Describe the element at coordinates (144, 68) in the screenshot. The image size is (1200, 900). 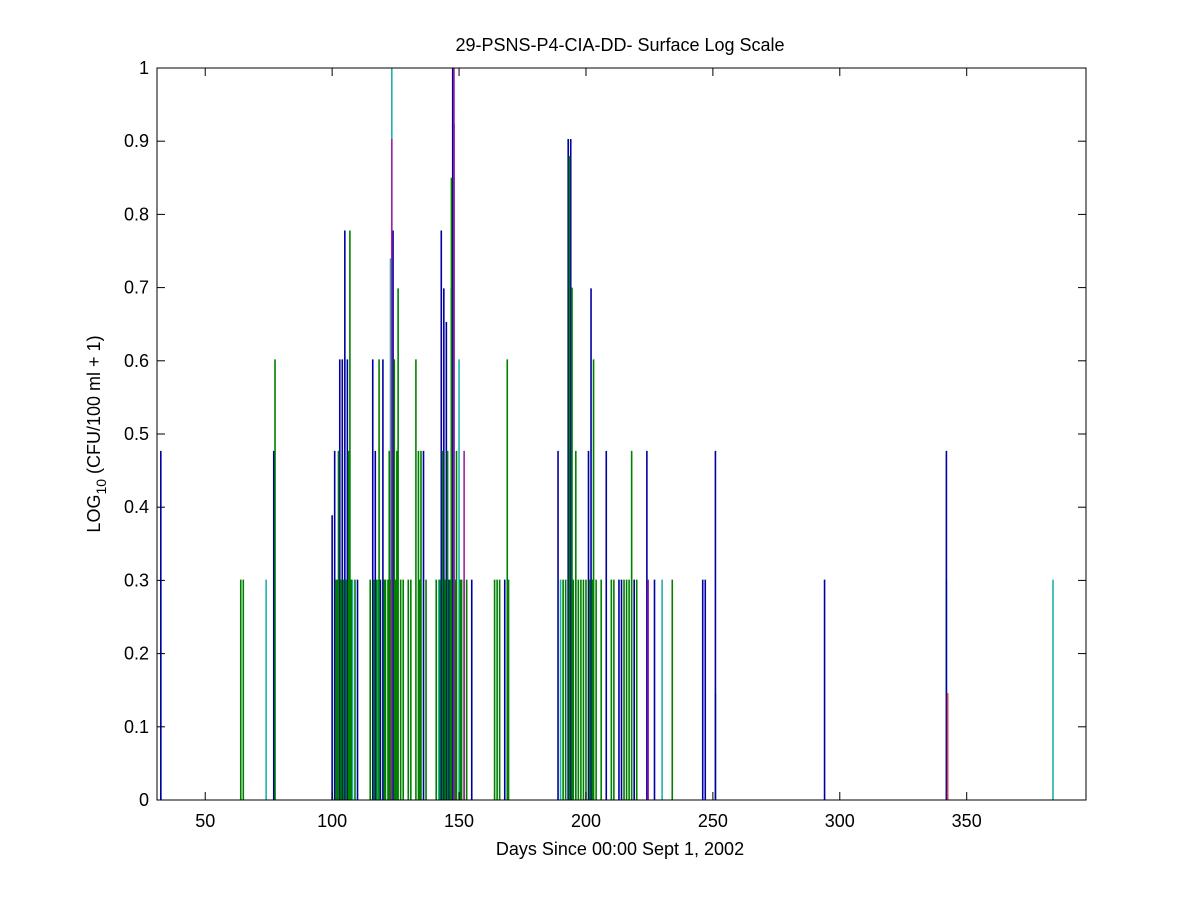
I see `y-tick-label: 1` at that location.